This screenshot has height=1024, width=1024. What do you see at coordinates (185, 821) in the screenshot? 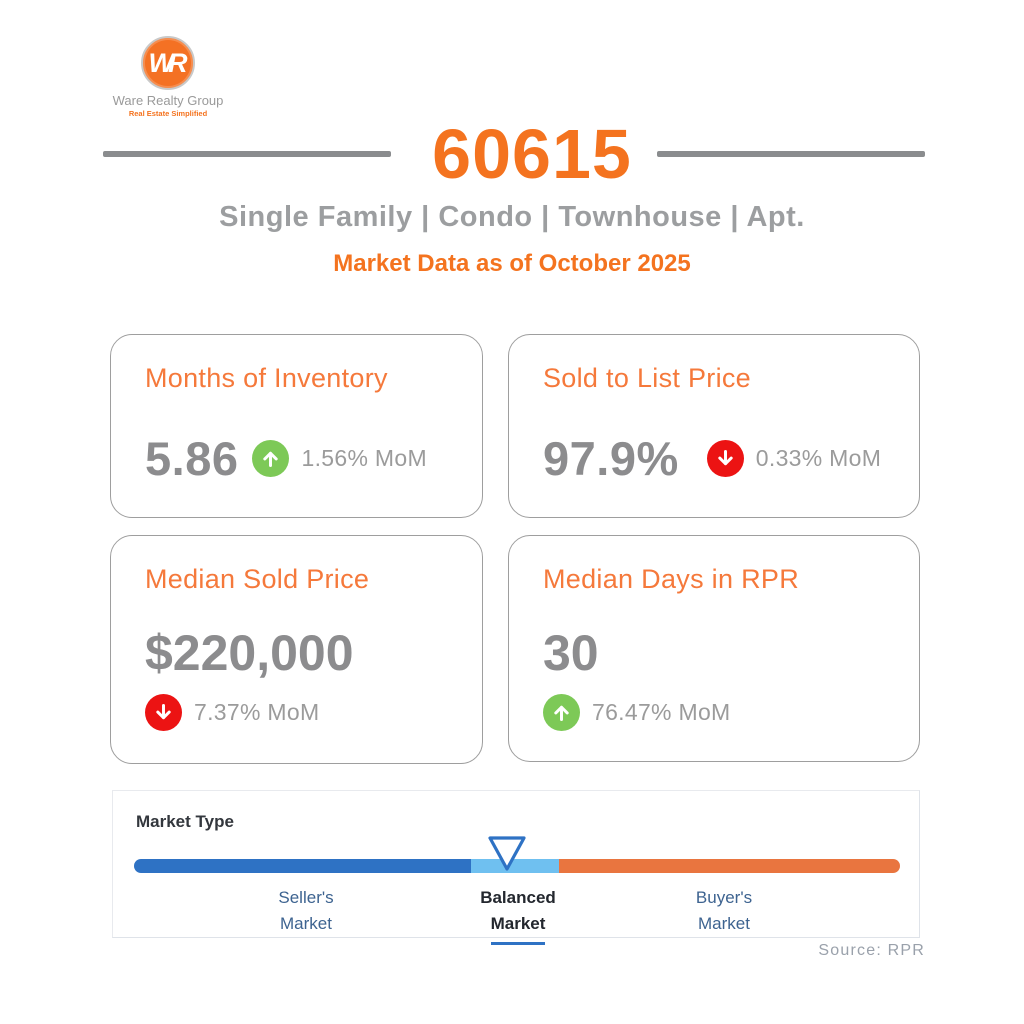
I see `market-type-label: Market Type` at bounding box center [185, 821].